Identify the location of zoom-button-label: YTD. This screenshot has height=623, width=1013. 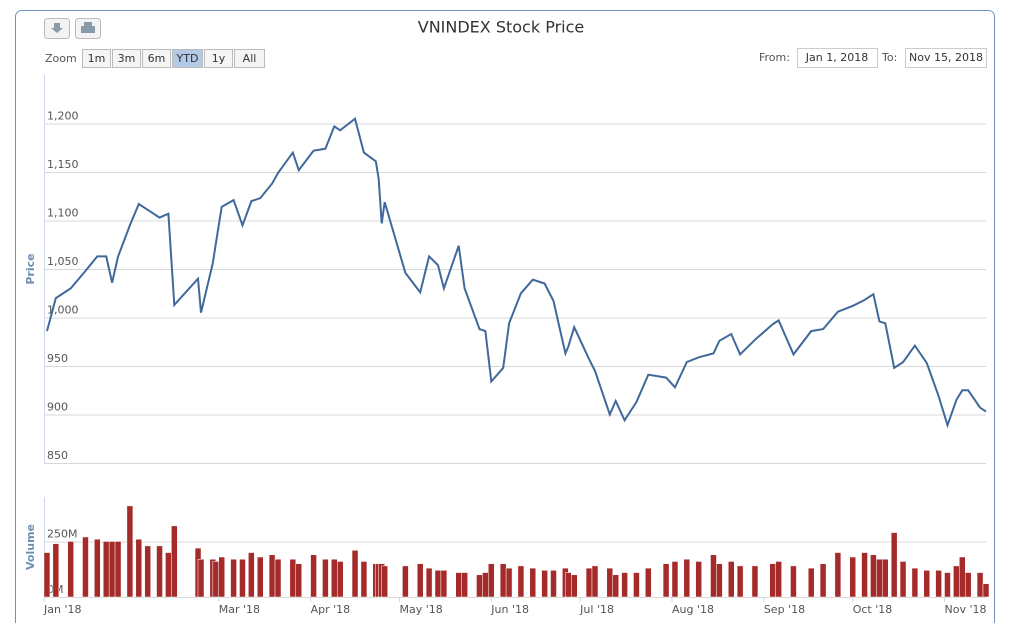
(187, 58).